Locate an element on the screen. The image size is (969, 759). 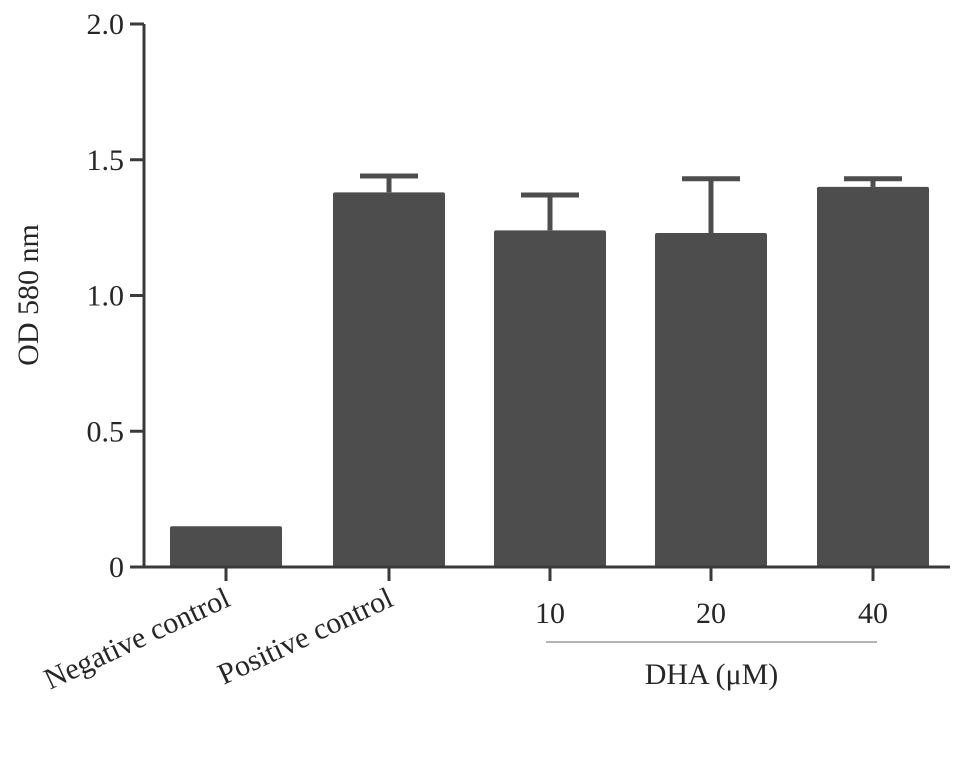
y-tick-label: 0 is located at coordinates (116, 567).